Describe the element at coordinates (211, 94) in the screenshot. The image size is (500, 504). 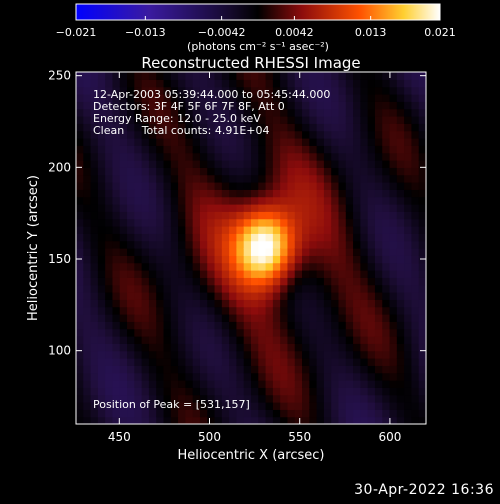
I see `annotation-time-range: 12-Apr-2003 05:39:44.000 to 05:45:44.000` at that location.